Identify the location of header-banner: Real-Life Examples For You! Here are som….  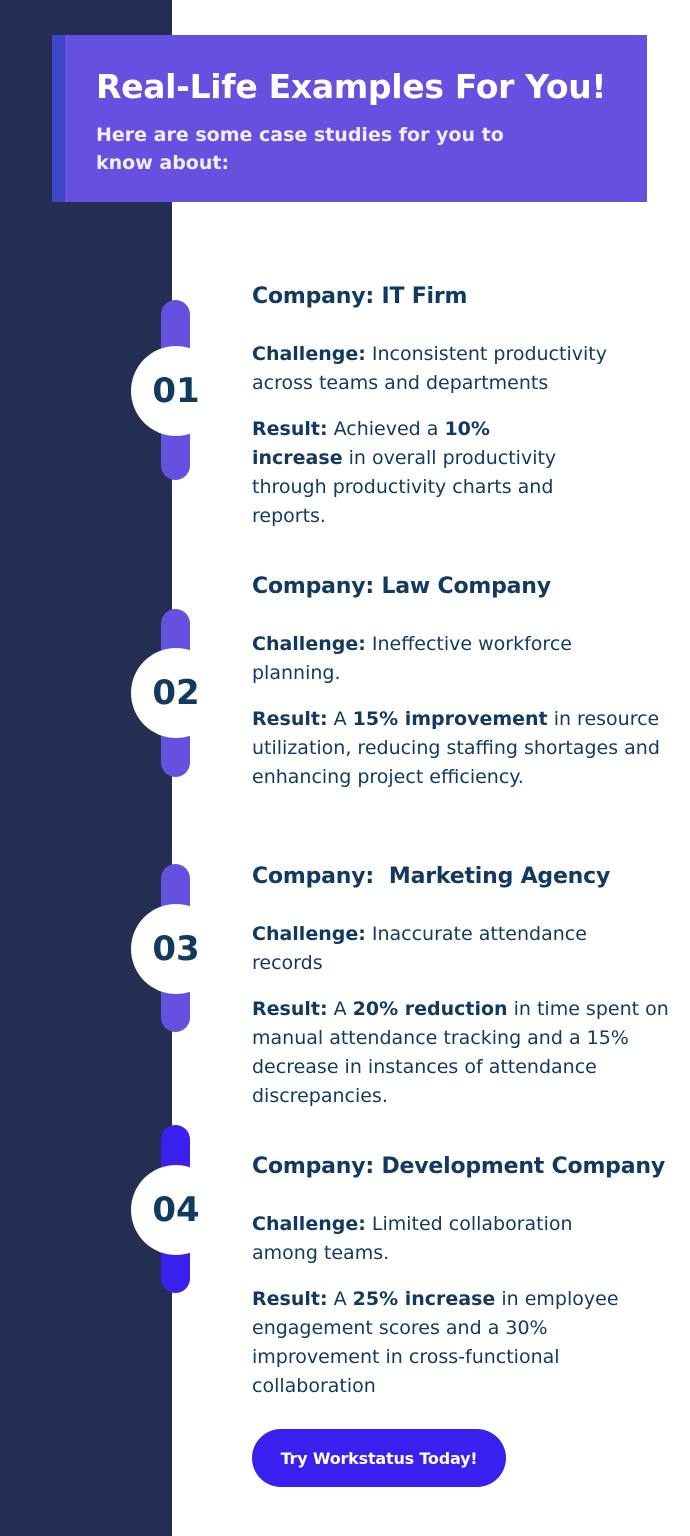
(349, 118).